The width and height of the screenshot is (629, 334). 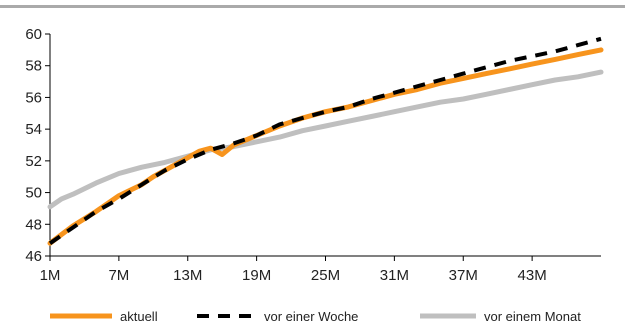 What do you see at coordinates (33, 97) in the screenshot?
I see `y-tick-label: 56` at bounding box center [33, 97].